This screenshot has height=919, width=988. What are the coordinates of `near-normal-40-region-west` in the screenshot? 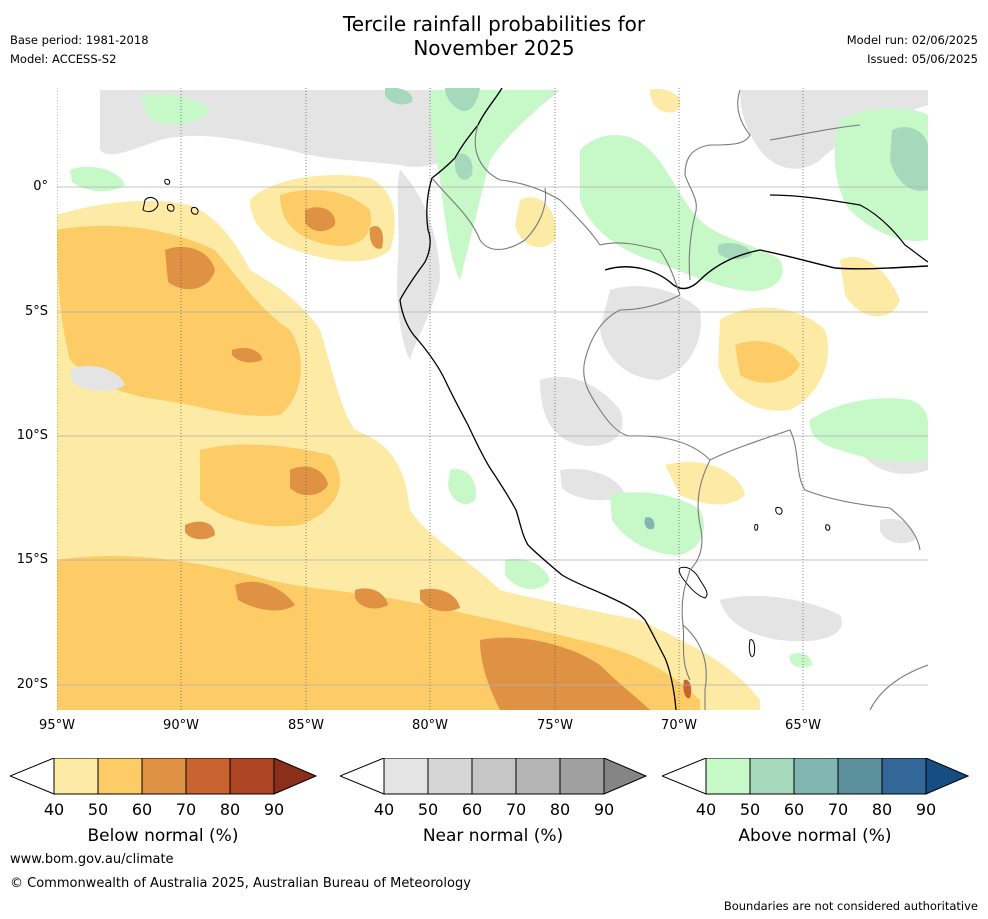 It's located at (97, 378).